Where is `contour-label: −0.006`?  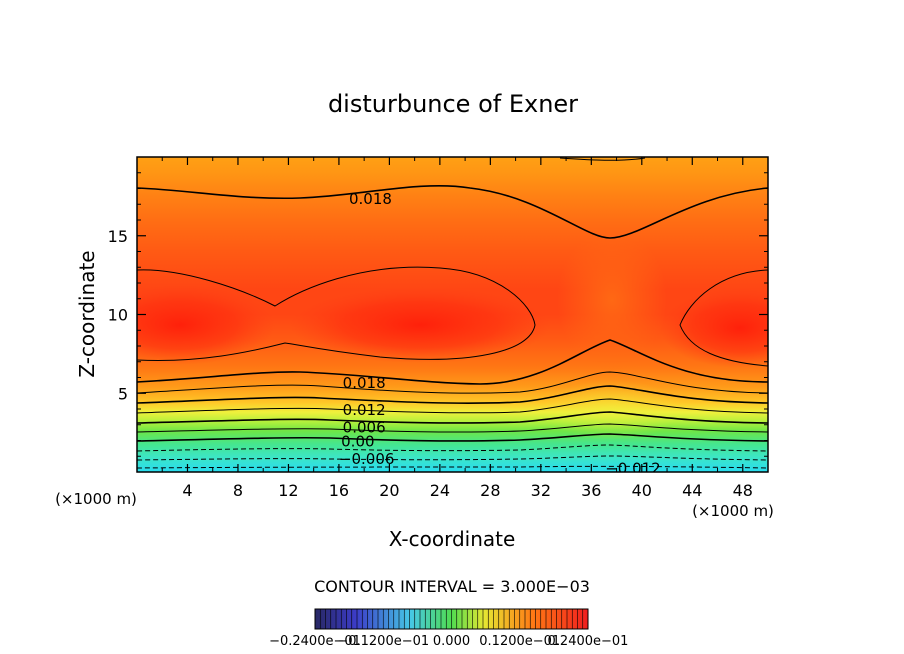 contour-label: −0.006 is located at coordinates (367, 459).